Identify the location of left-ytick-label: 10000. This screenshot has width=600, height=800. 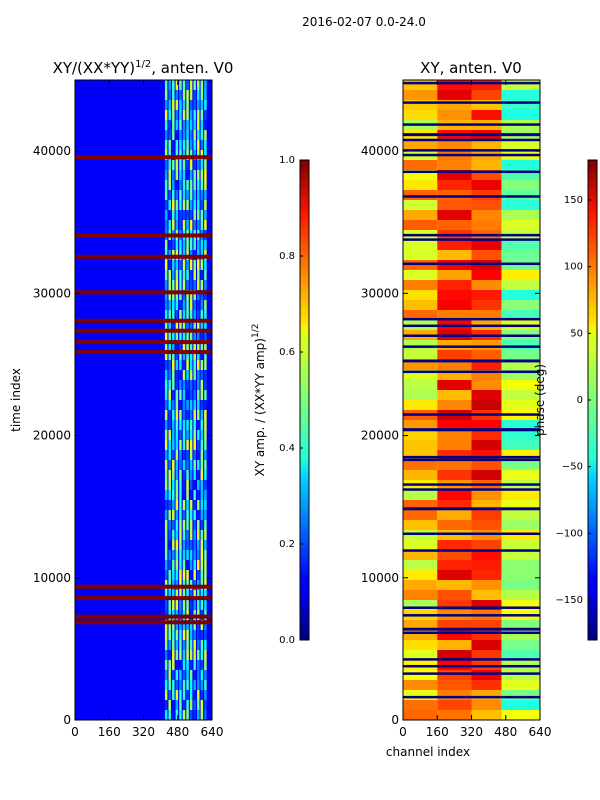
(52, 578).